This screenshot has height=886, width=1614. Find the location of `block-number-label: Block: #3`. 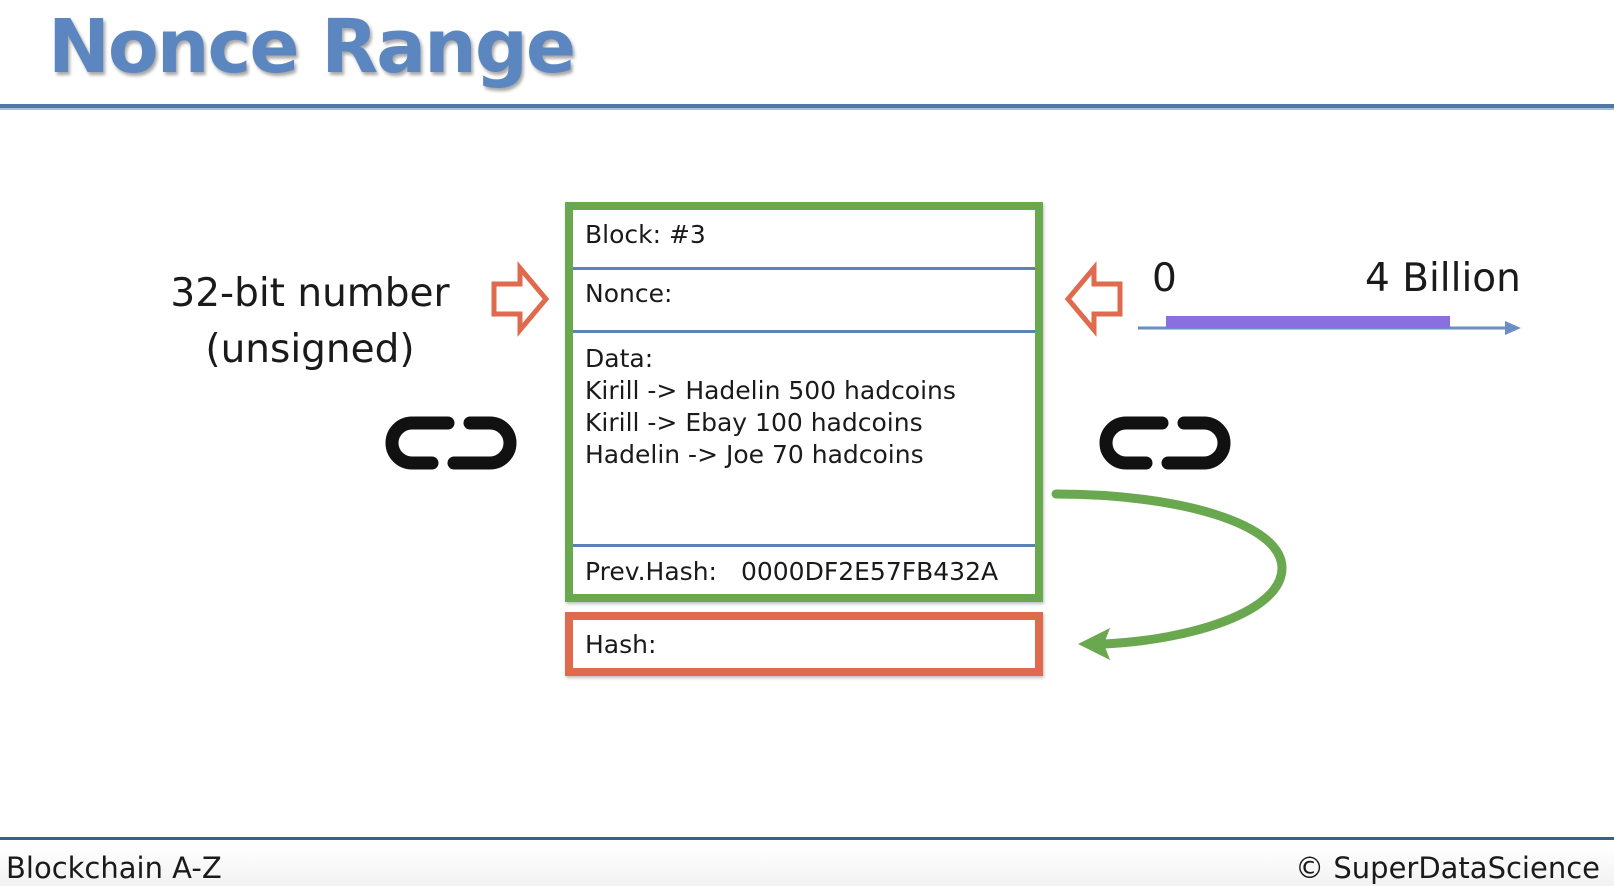

block-number-label: Block: #3 is located at coordinates (645, 234).